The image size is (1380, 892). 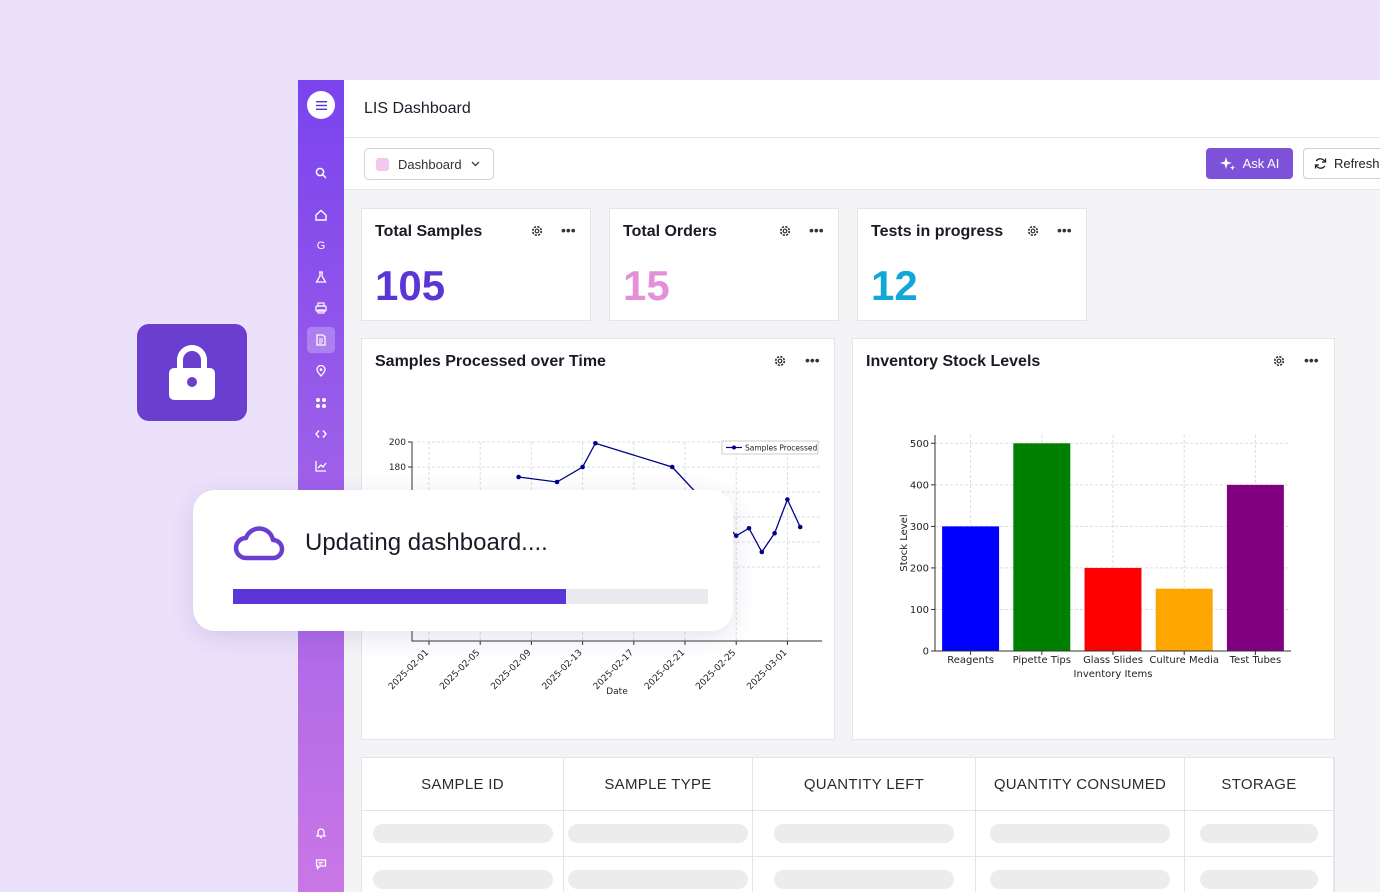 What do you see at coordinates (970, 660) in the screenshot?
I see `x-tick-label: Reagents` at bounding box center [970, 660].